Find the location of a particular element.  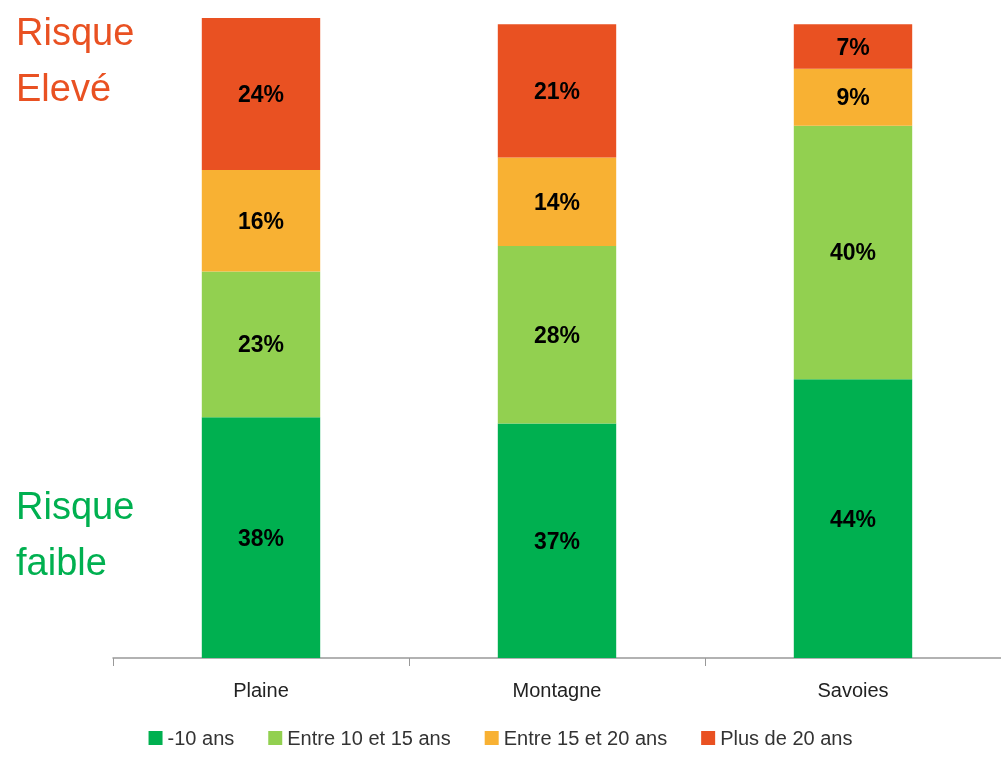

x-tick-label: Plaine is located at coordinates (261, 690).